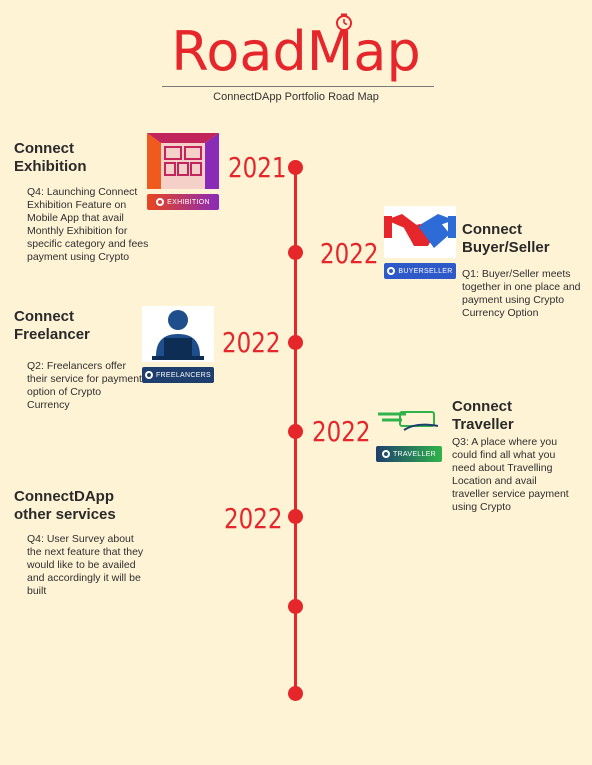 The width and height of the screenshot is (592, 765). Describe the element at coordinates (298, 86) in the screenshot. I see `title-divider` at that location.